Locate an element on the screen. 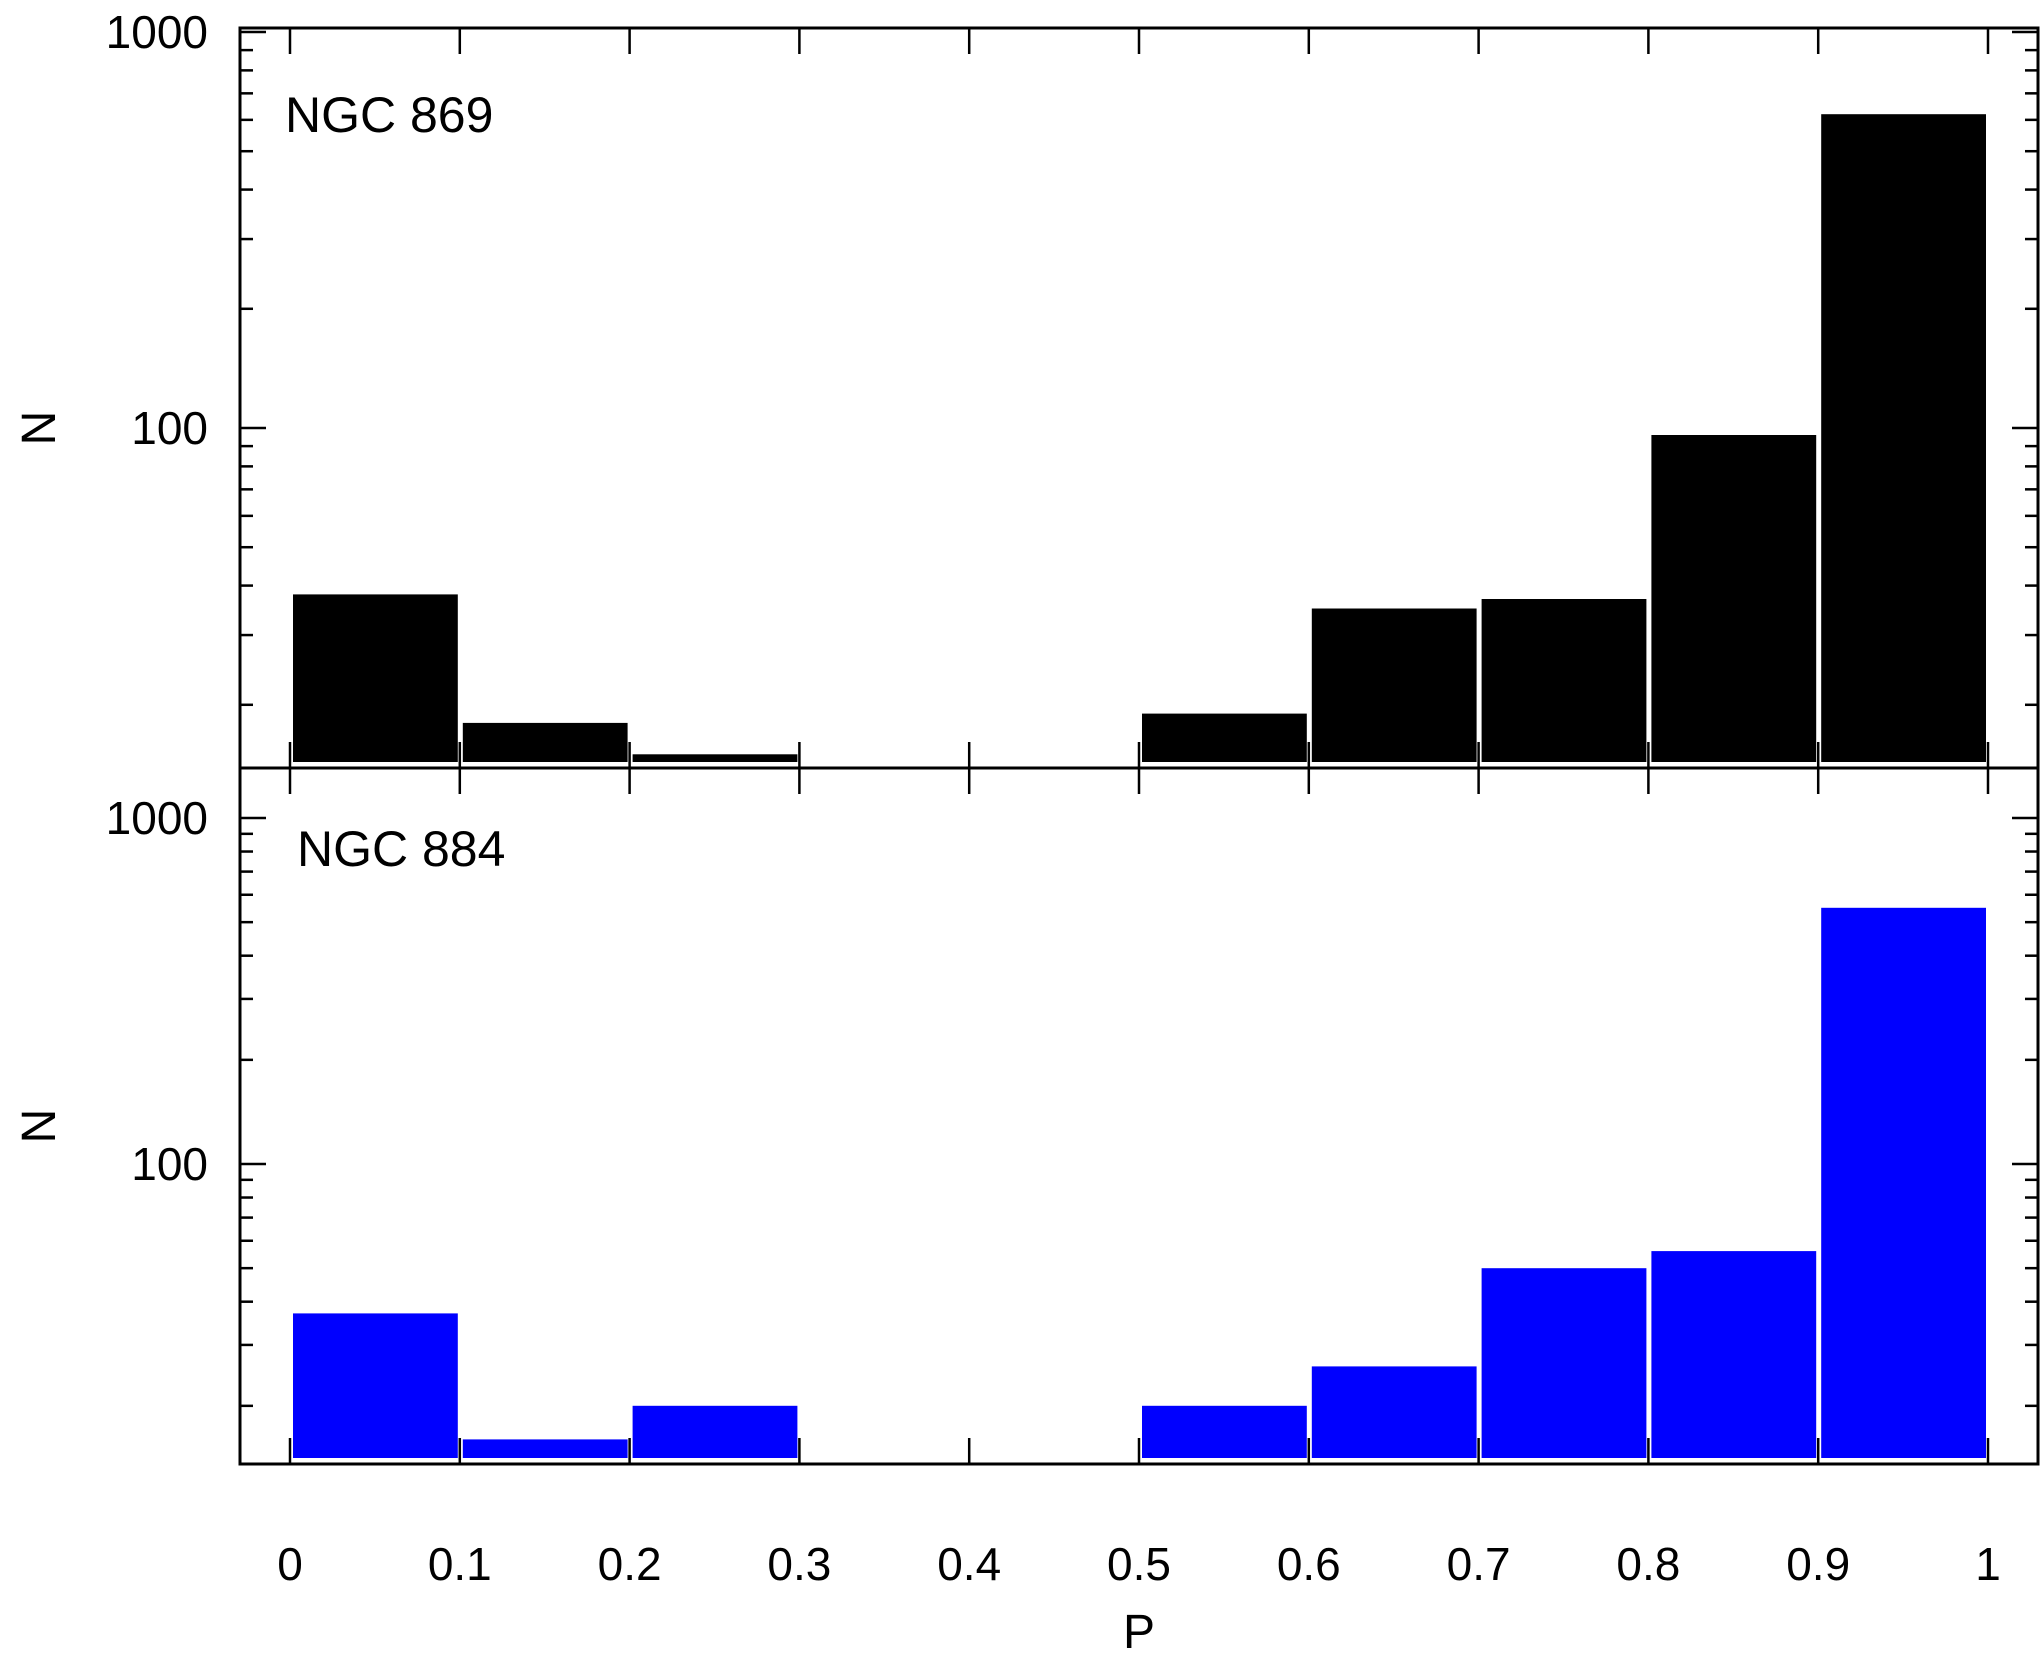 This screenshot has width=2042, height=1662. x-tick-label-0: 0 is located at coordinates (290, 1564).